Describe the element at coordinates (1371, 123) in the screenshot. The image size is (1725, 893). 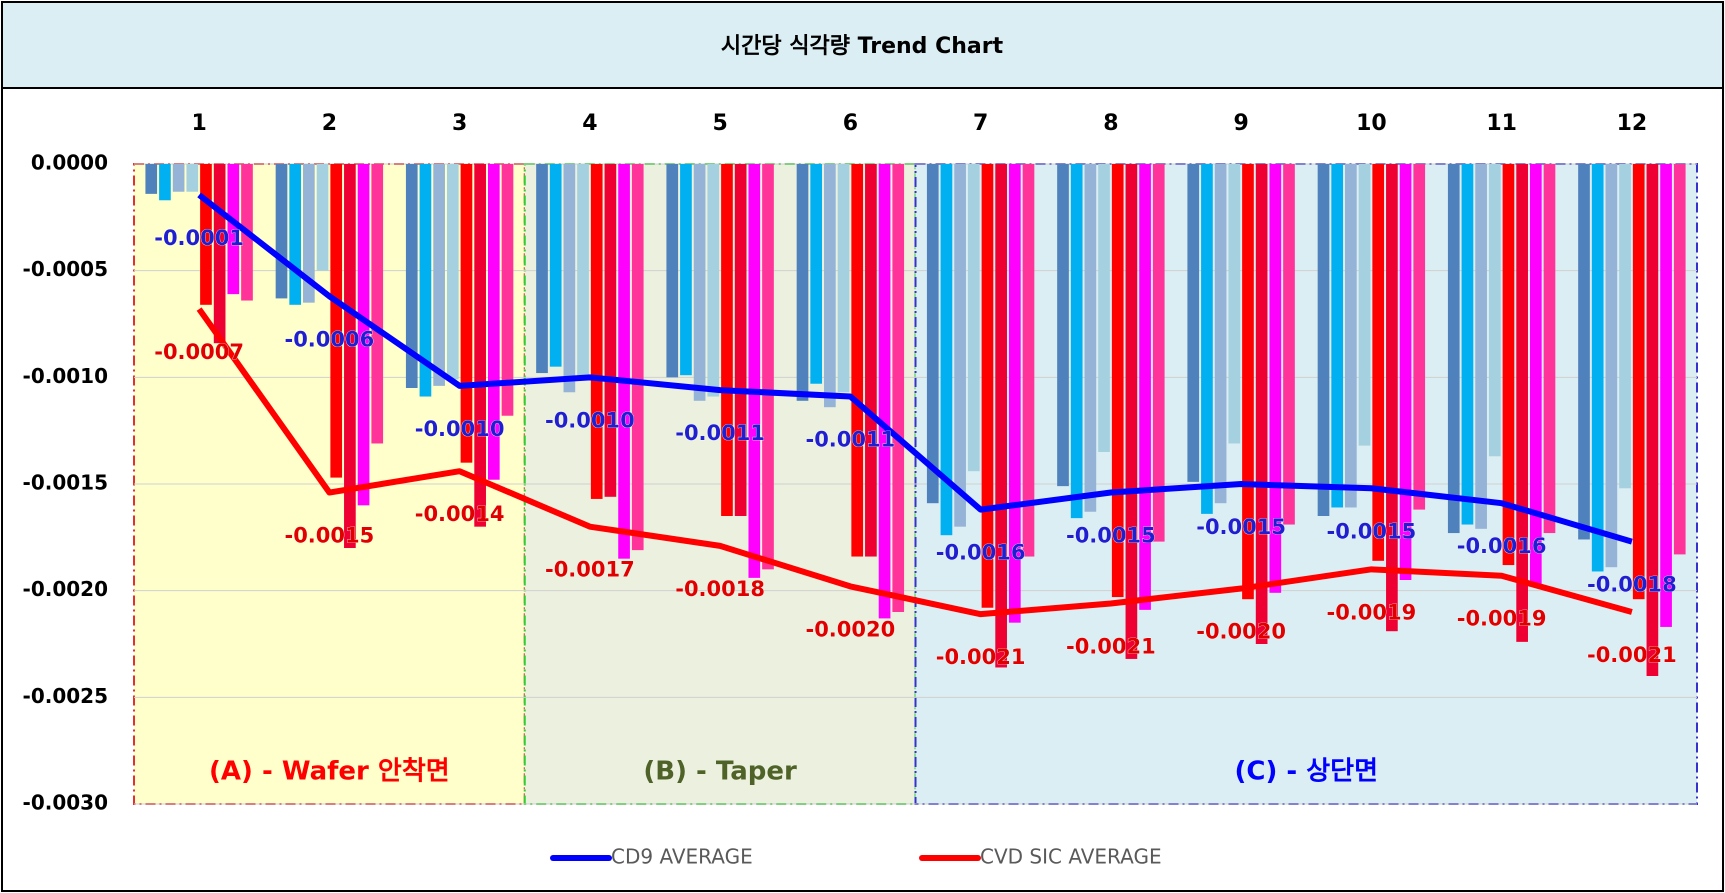
I see `x-tick-label: 10` at that location.